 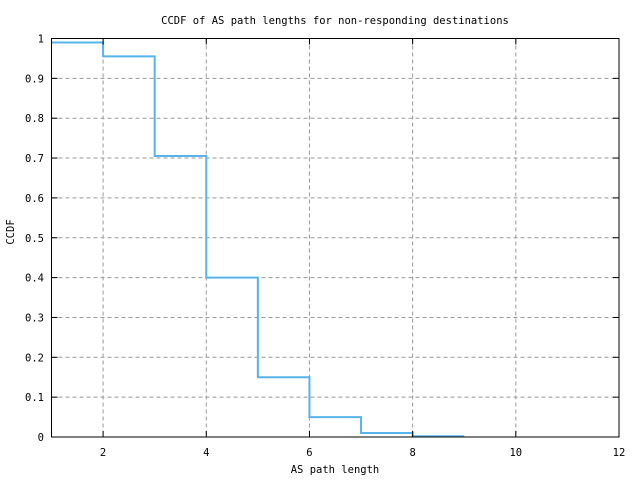 What do you see at coordinates (34, 239) in the screenshot?
I see `y-tick-label: 0.5` at bounding box center [34, 239].